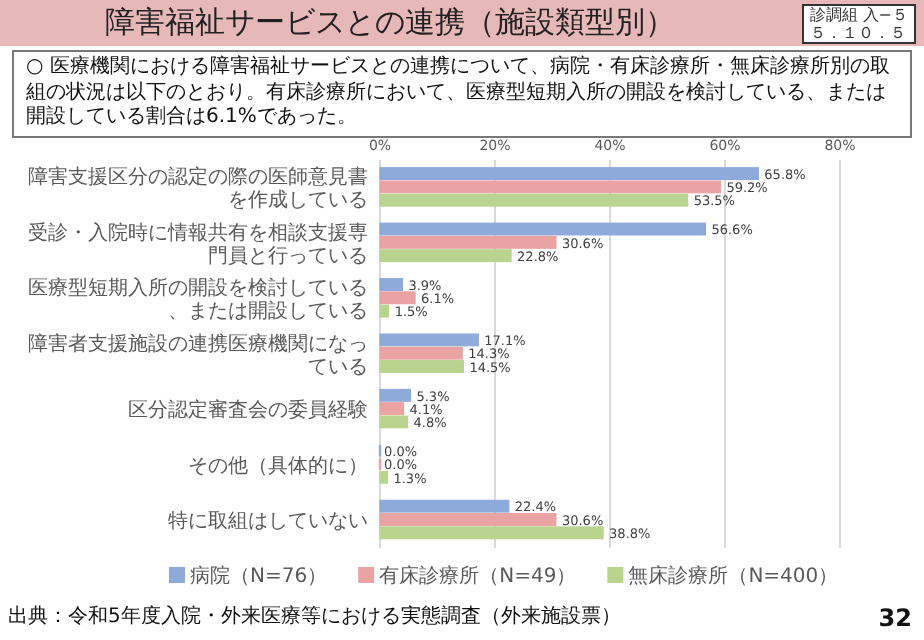 The height and width of the screenshot is (640, 924). I want to click on y-tick-label: 障害者支援施設の連携医療機関になっている, so click(198, 355).